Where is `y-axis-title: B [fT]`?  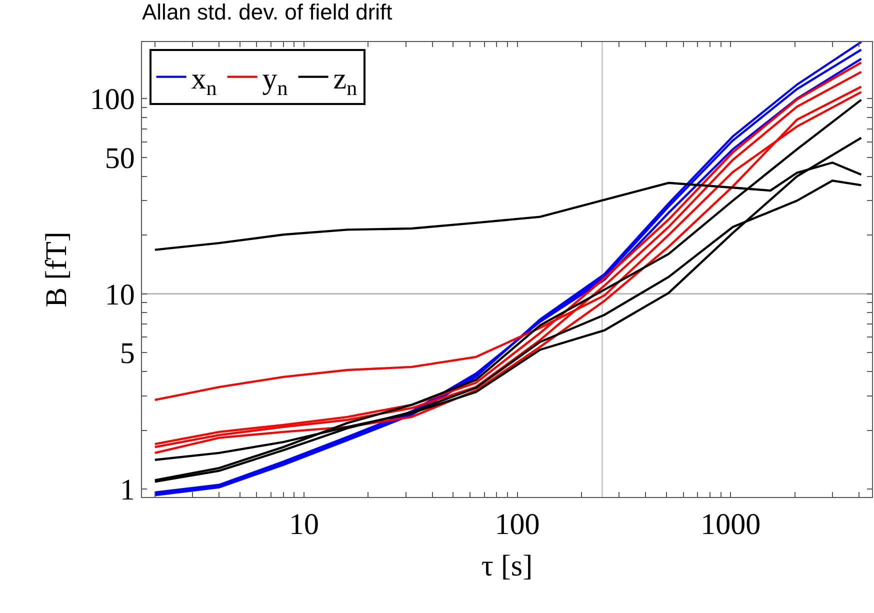 y-axis-title: B [fT] is located at coordinates (56, 270).